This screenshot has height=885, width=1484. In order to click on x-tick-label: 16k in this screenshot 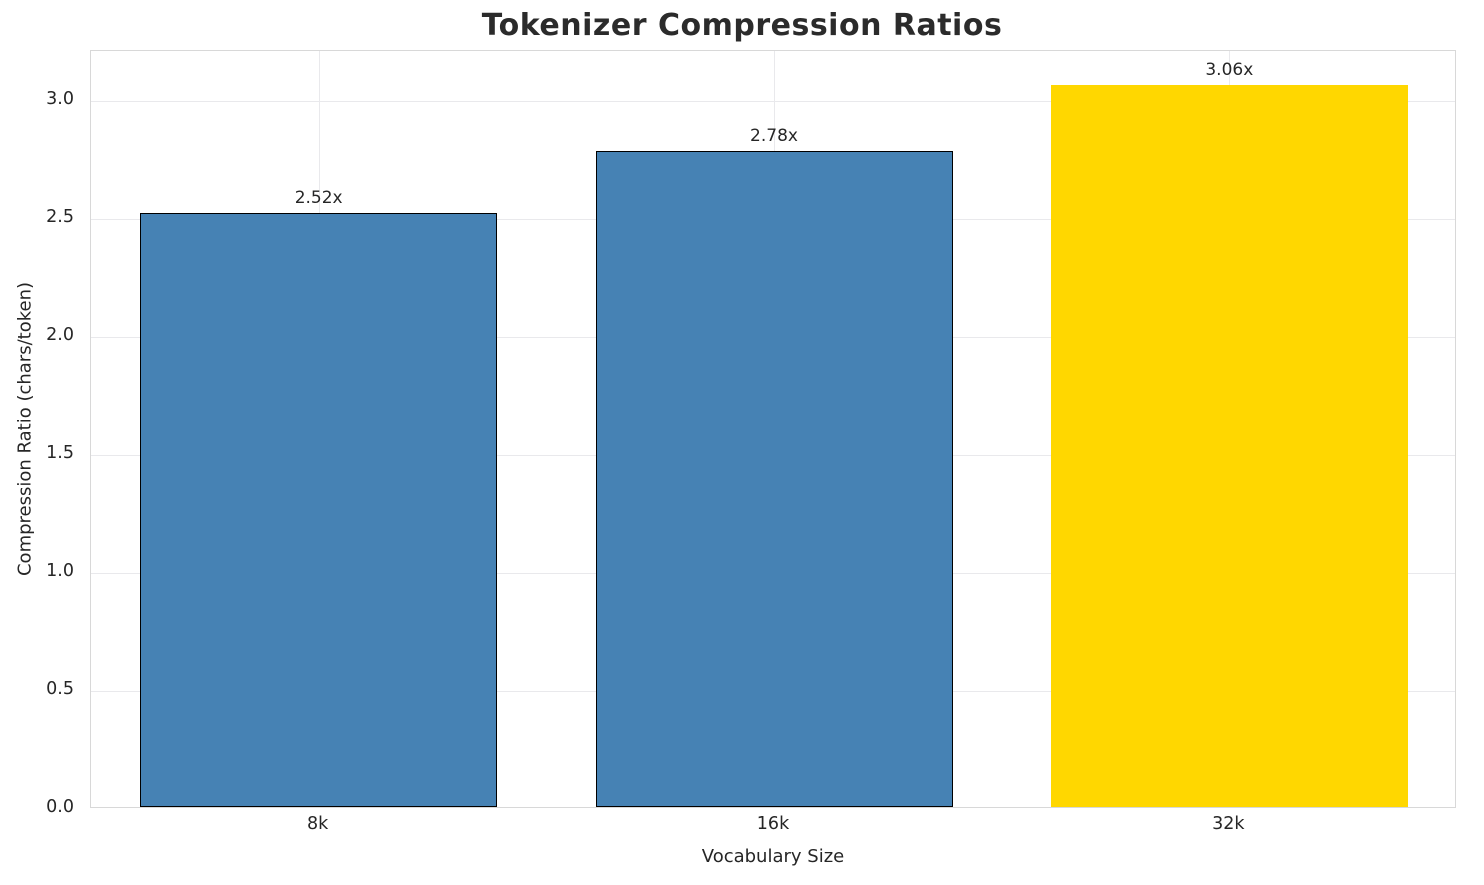, I will do `click(773, 824)`.